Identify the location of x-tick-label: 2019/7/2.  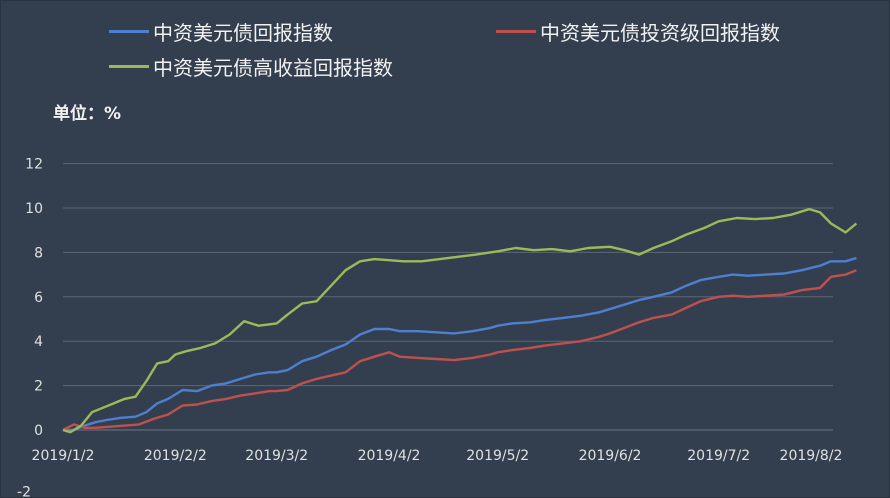
(718, 456).